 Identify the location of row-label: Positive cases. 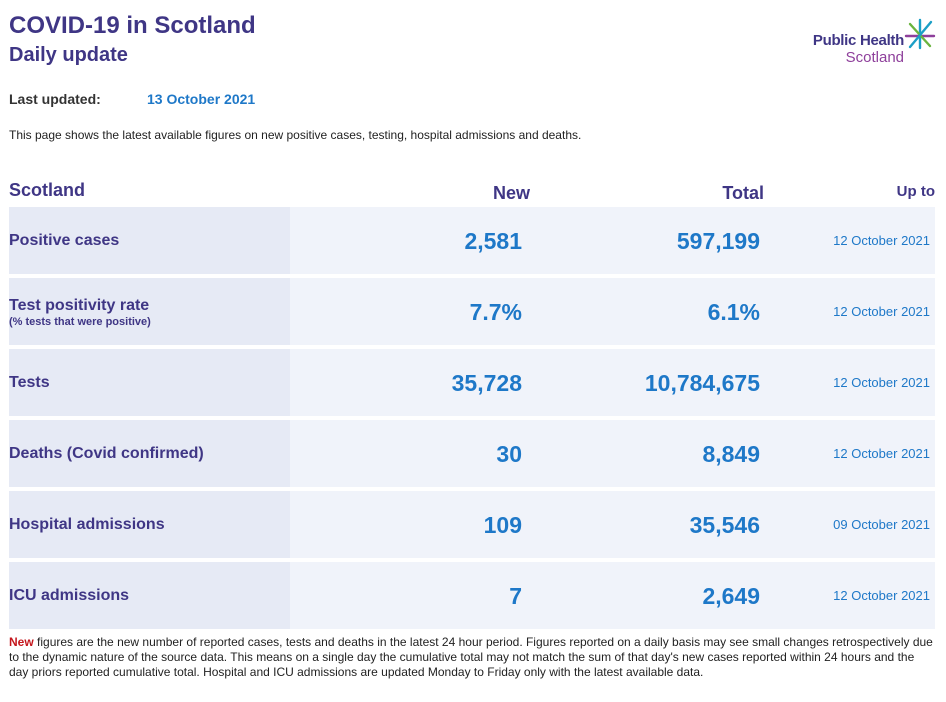
(64, 240).